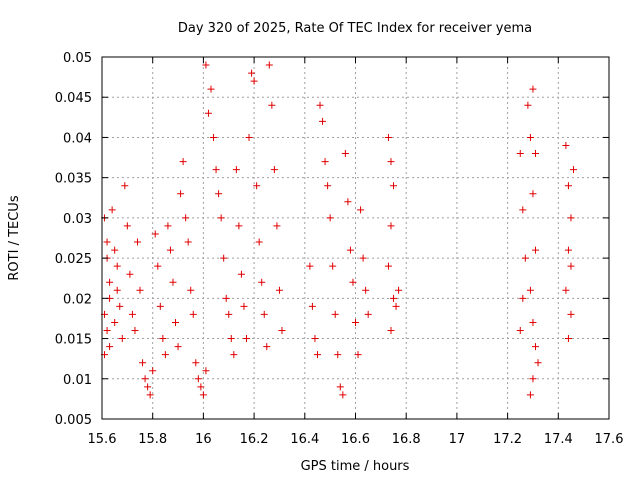 The width and height of the screenshot is (640, 480). Describe the element at coordinates (355, 466) in the screenshot. I see `x-axis-title: GPS time / hours` at that location.